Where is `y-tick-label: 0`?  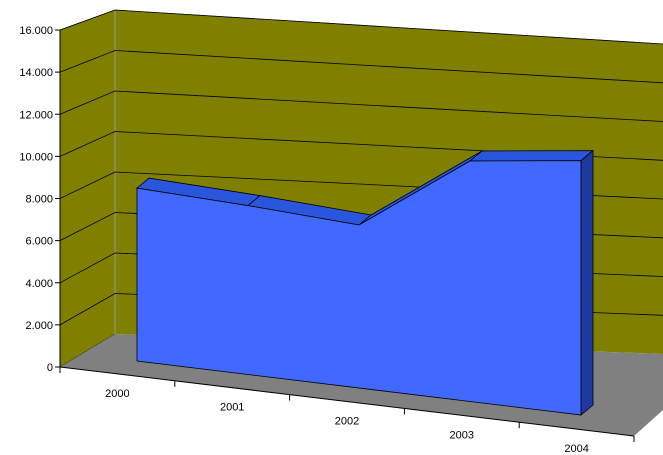 y-tick-label: 0 is located at coordinates (50, 368).